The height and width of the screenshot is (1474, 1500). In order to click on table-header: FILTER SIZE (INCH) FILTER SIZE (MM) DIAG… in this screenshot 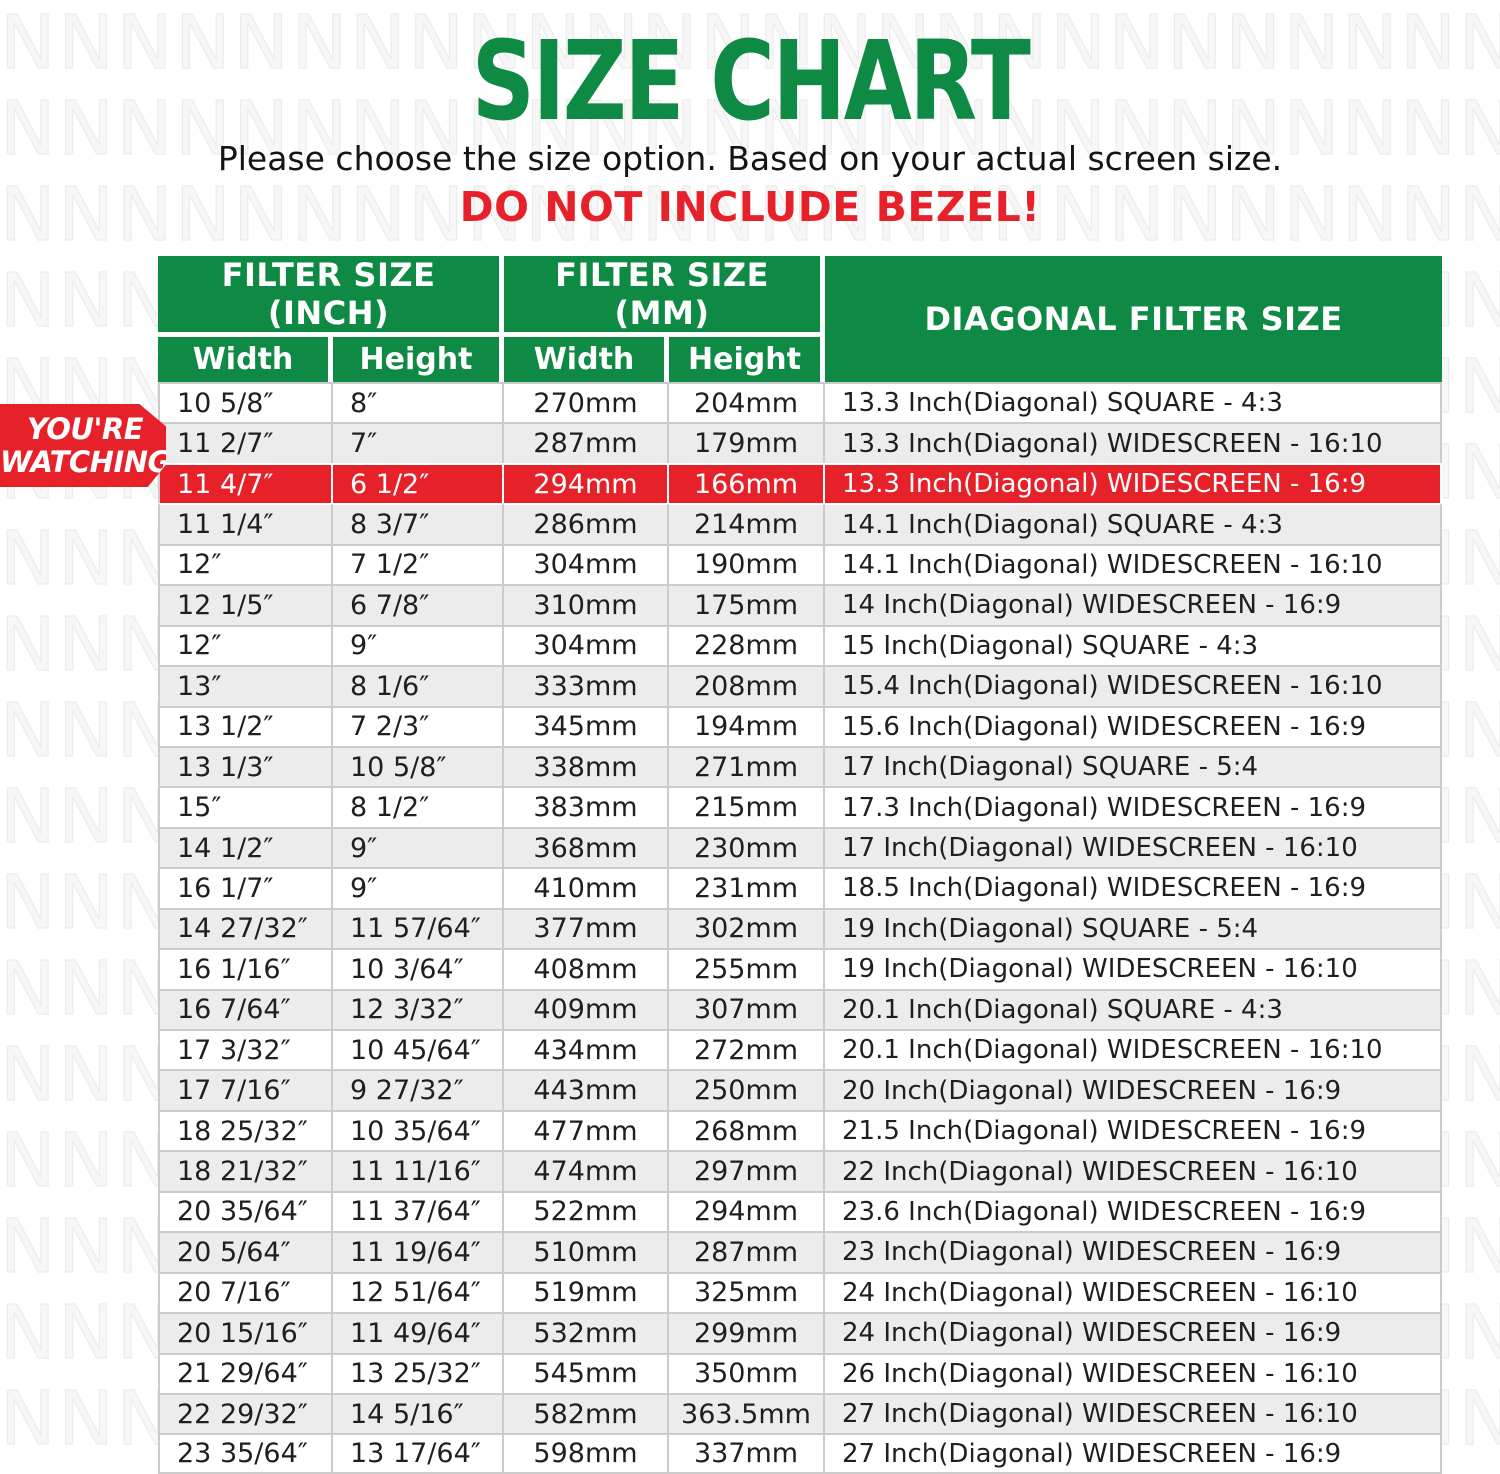, I will do `click(800, 319)`.